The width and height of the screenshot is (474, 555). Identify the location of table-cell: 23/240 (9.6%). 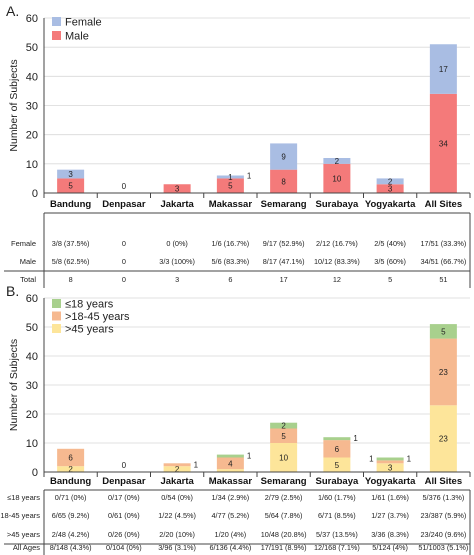
(443, 534).